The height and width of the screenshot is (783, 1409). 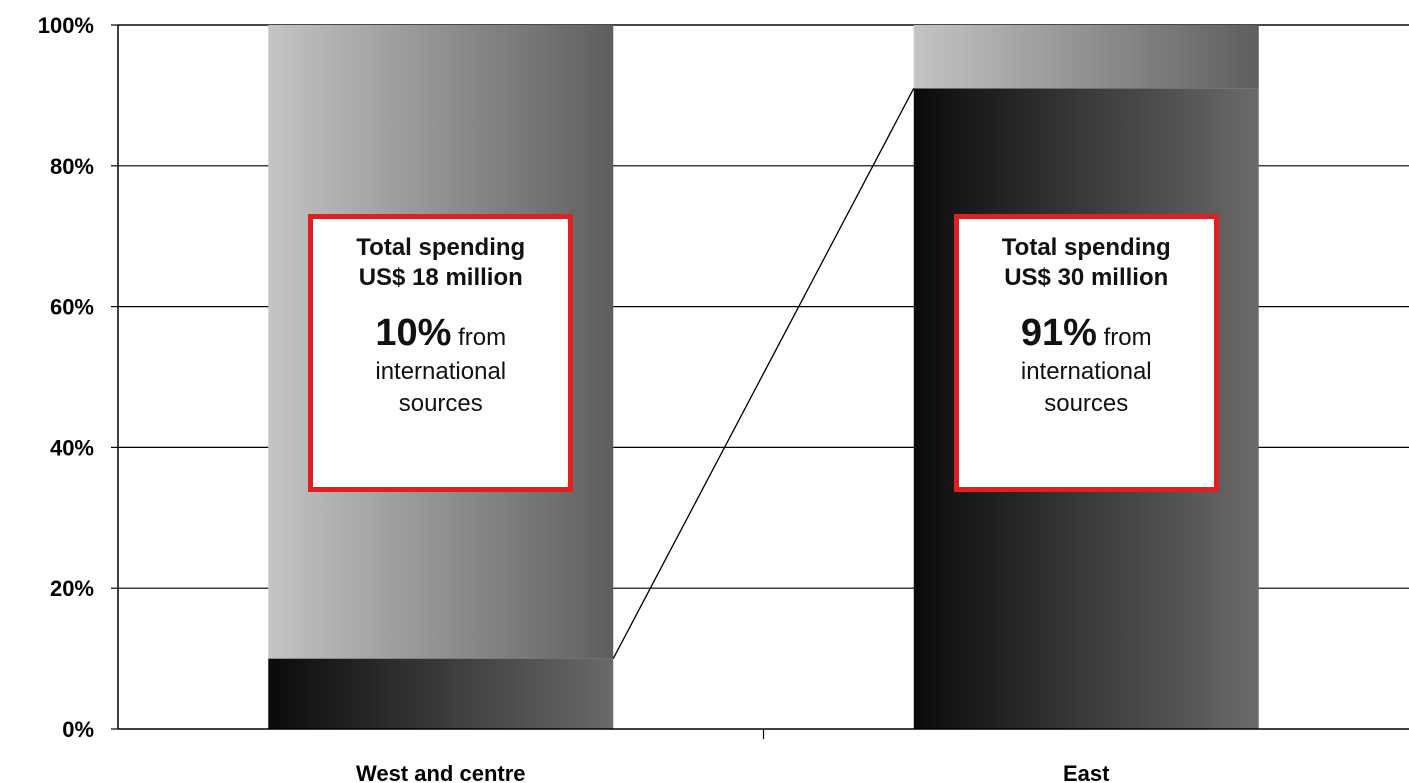 What do you see at coordinates (1086, 277) in the screenshot?
I see `callout-line2: US$ 30 million` at bounding box center [1086, 277].